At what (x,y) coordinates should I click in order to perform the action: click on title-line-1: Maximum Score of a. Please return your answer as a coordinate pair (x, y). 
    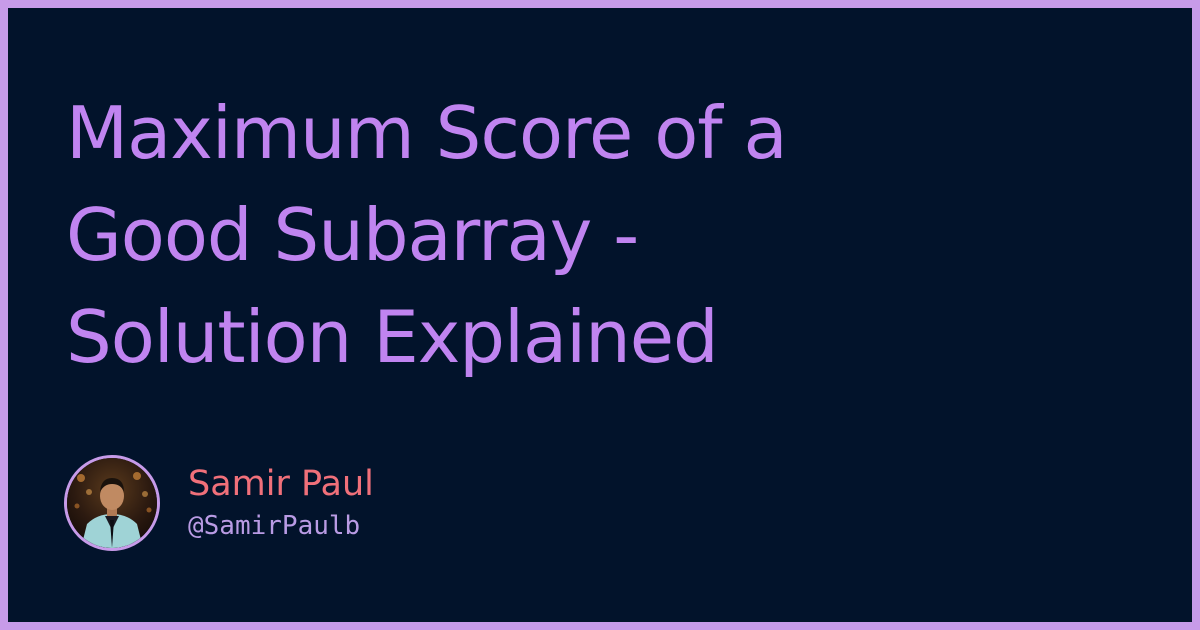
    Looking at the image, I should click on (427, 133).